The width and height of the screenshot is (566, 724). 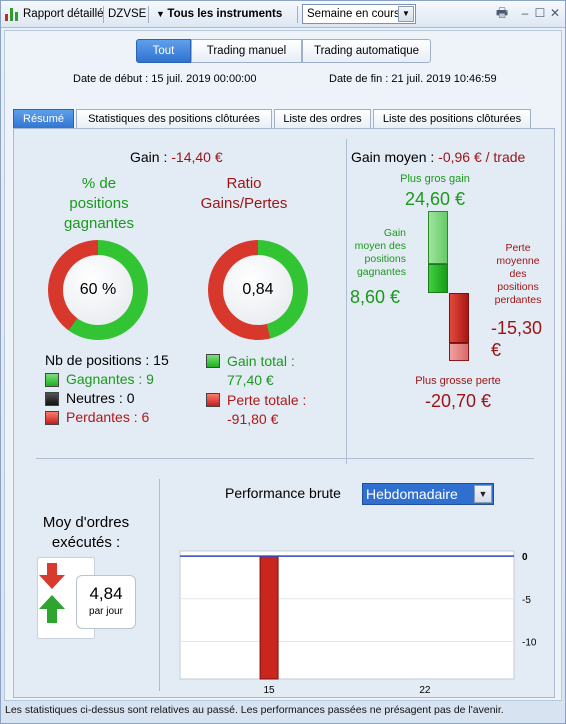 I want to click on tab-orders: Liste des ordres, so click(x=322, y=119).